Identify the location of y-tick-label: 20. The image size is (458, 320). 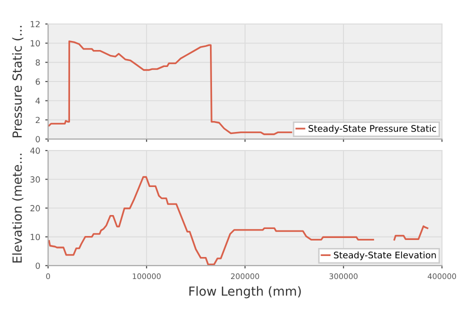
(35, 208).